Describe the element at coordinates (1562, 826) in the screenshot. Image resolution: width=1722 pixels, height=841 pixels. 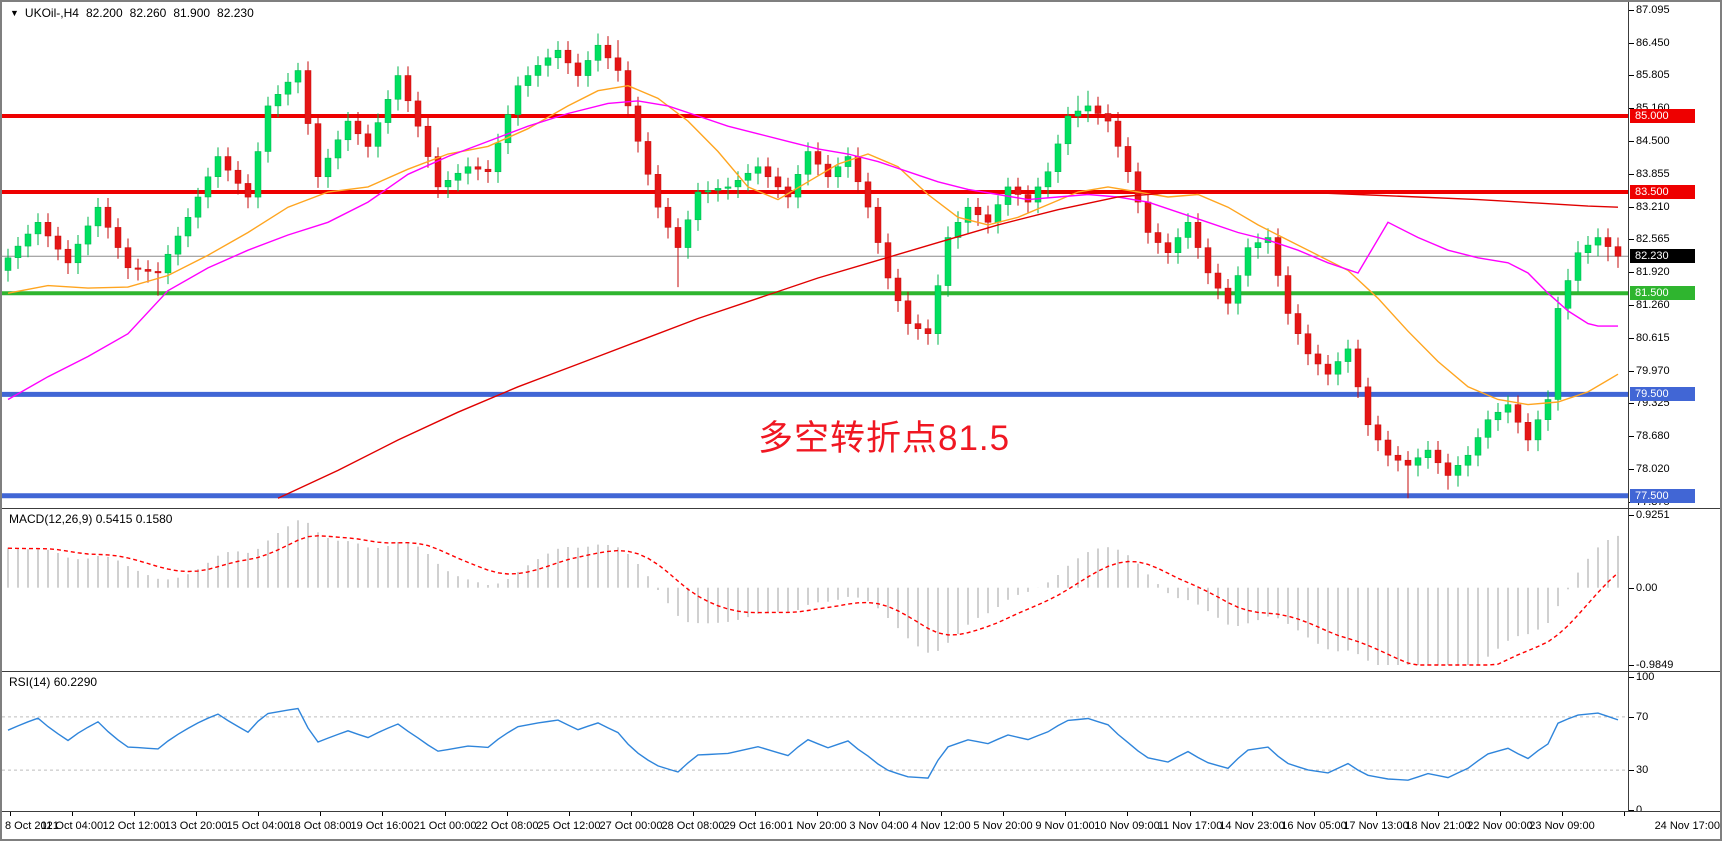
I see `time-label: 23 Nov 09:00` at that location.